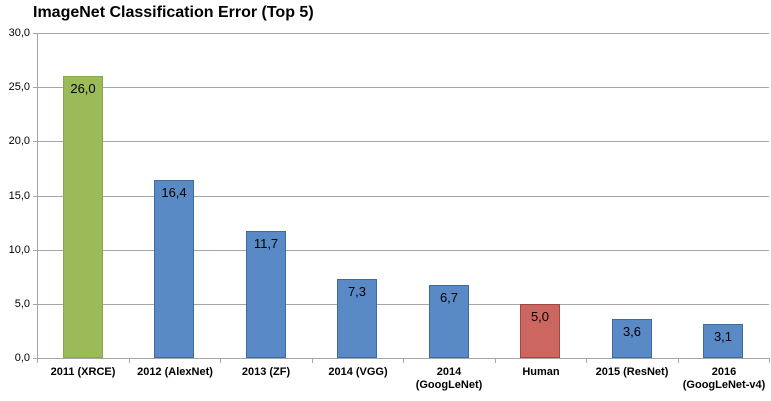 The width and height of the screenshot is (771, 401). I want to click on bar-value-label: 7,3, so click(357, 291).